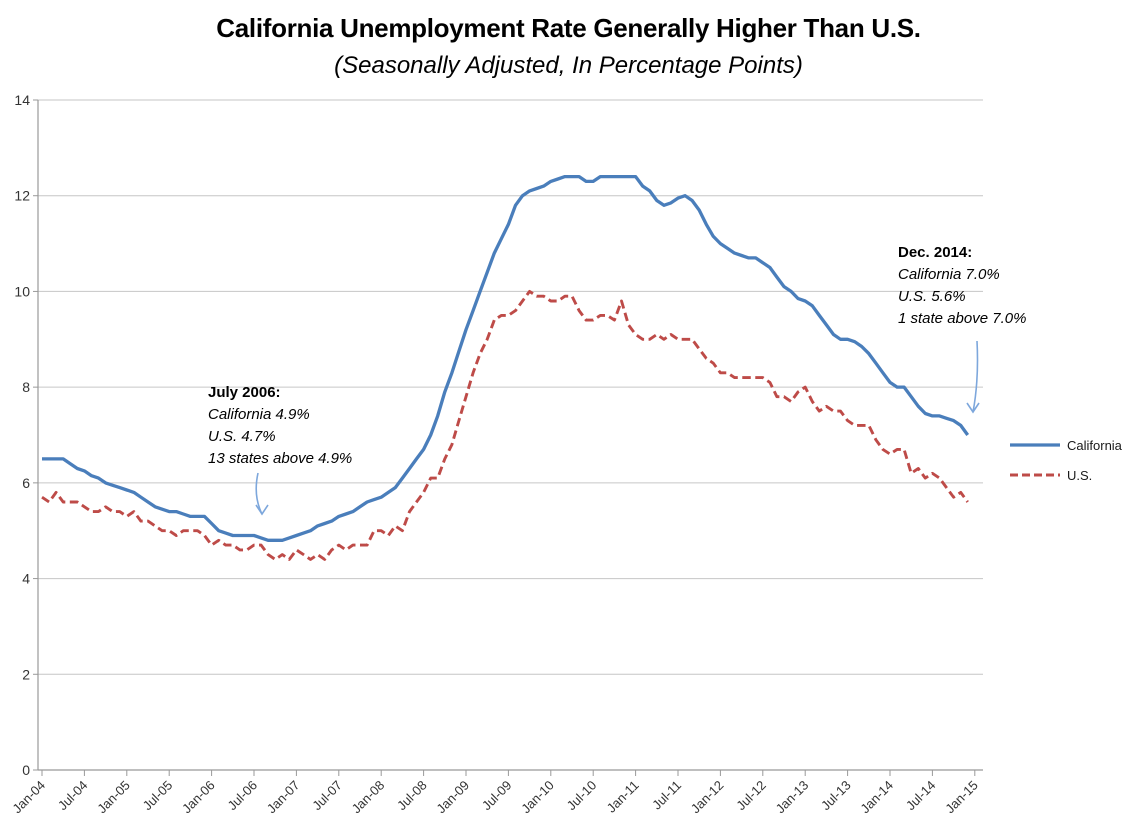 The height and width of the screenshot is (830, 1137). Describe the element at coordinates (262, 510) in the screenshot. I see `annotation-arrow-july-2006-head` at that location.